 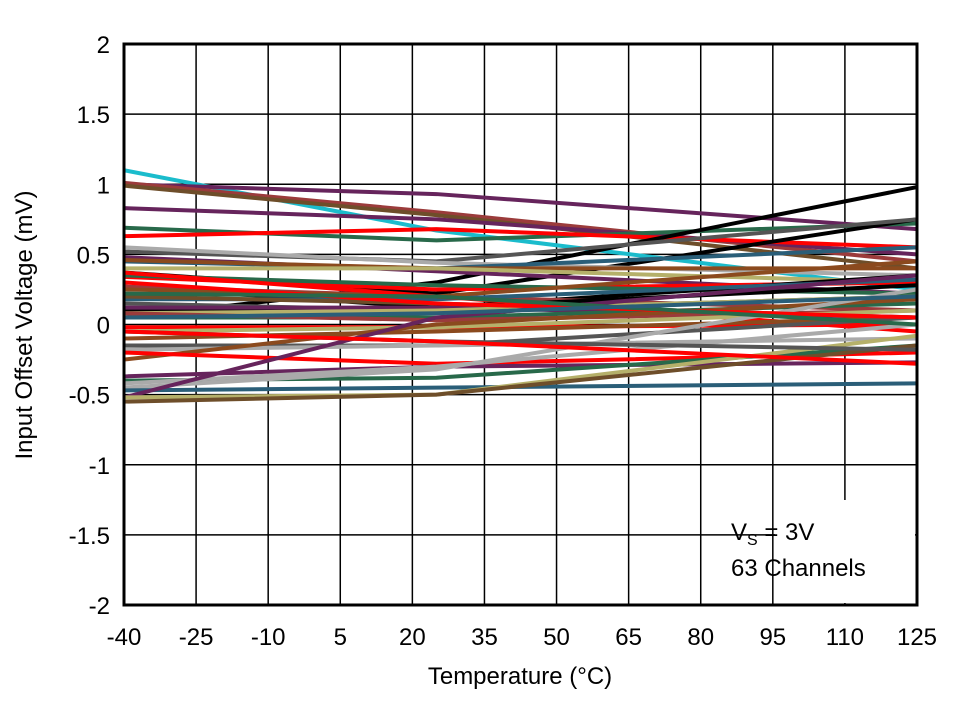 I want to click on y-tick-label: 0, so click(x=103, y=326).